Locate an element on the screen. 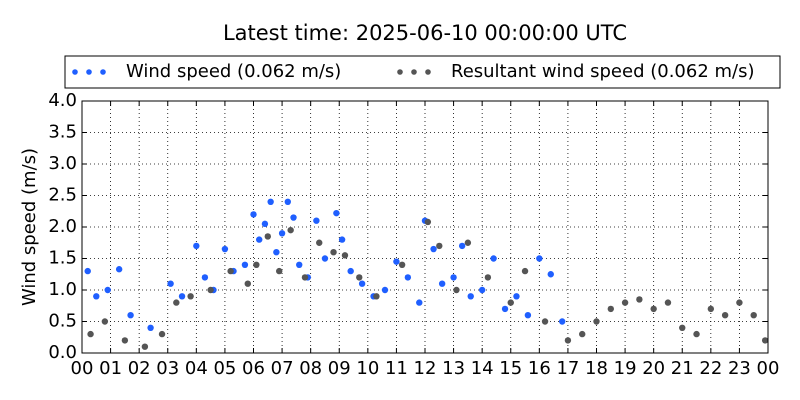 The height and width of the screenshot is (400, 800). x-tick-label: 14 is located at coordinates (482, 368).